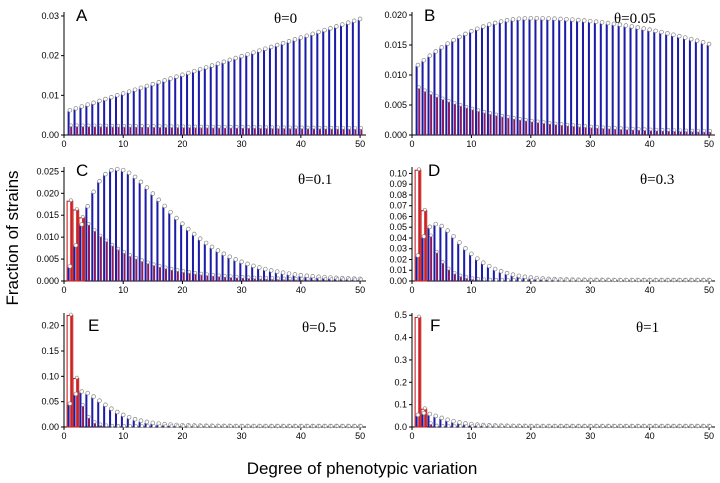 Image resolution: width=720 pixels, height=483 pixels. What do you see at coordinates (123, 436) in the screenshot?
I see `x-tick-label: 10` at bounding box center [123, 436].